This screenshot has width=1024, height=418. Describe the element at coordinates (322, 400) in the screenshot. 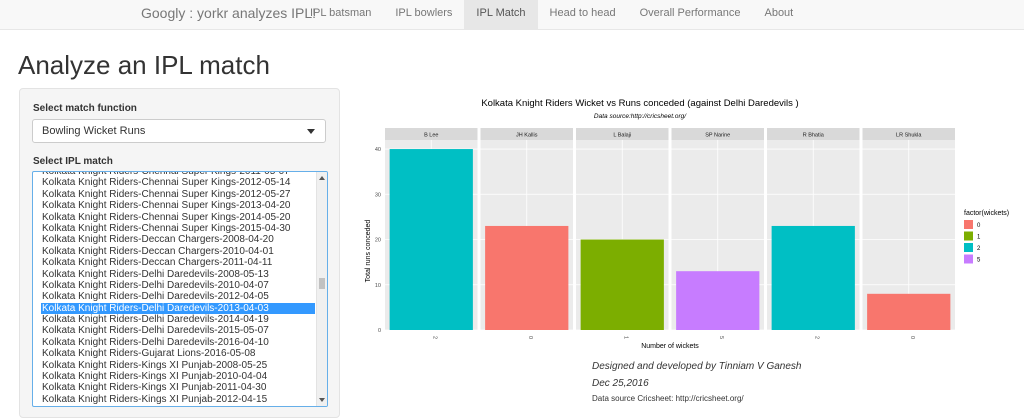

I see `scroll-down-icon` at that location.